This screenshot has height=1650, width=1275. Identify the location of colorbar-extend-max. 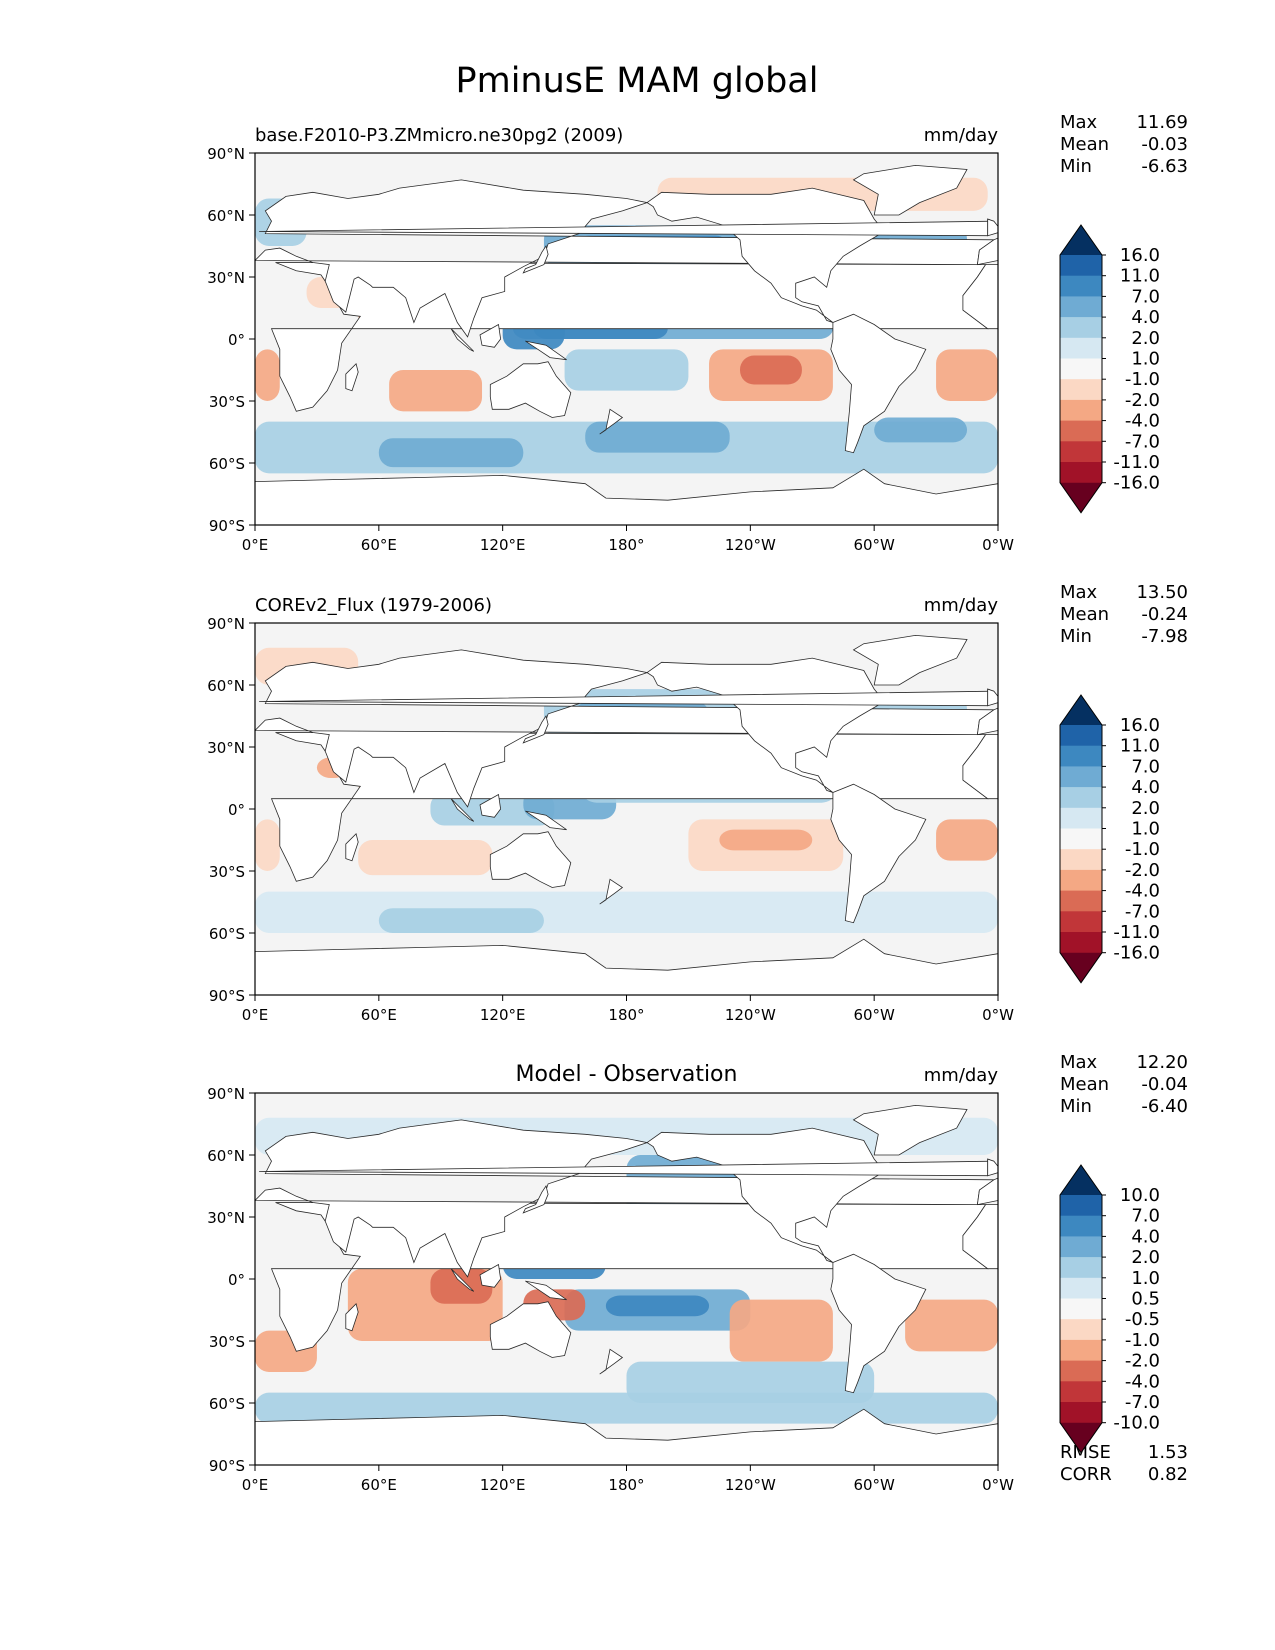
(1081, 240).